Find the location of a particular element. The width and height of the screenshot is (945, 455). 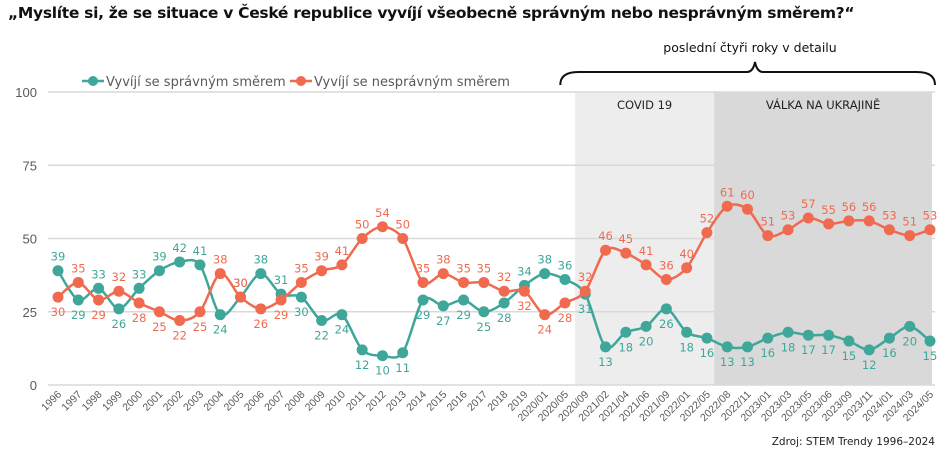

x-tick-label: 2004 is located at coordinates (213, 401).